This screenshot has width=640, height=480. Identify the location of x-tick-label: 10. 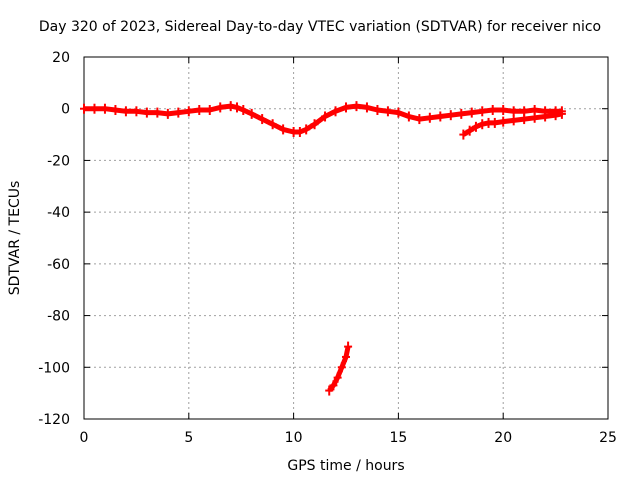
(294, 438).